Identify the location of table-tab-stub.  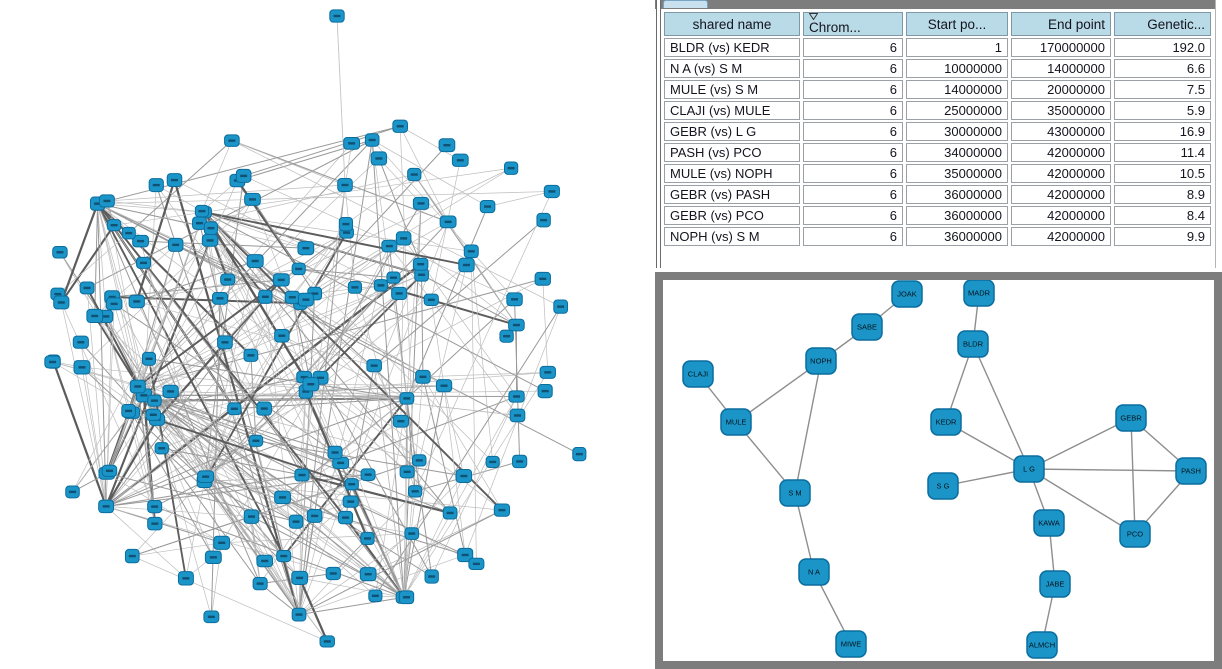
(685, 4).